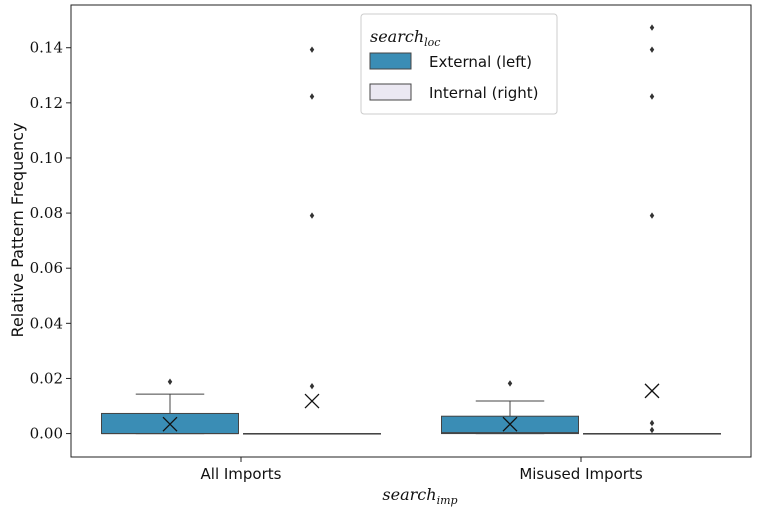  I want to click on y-tick-label: 0.02, so click(46, 378).